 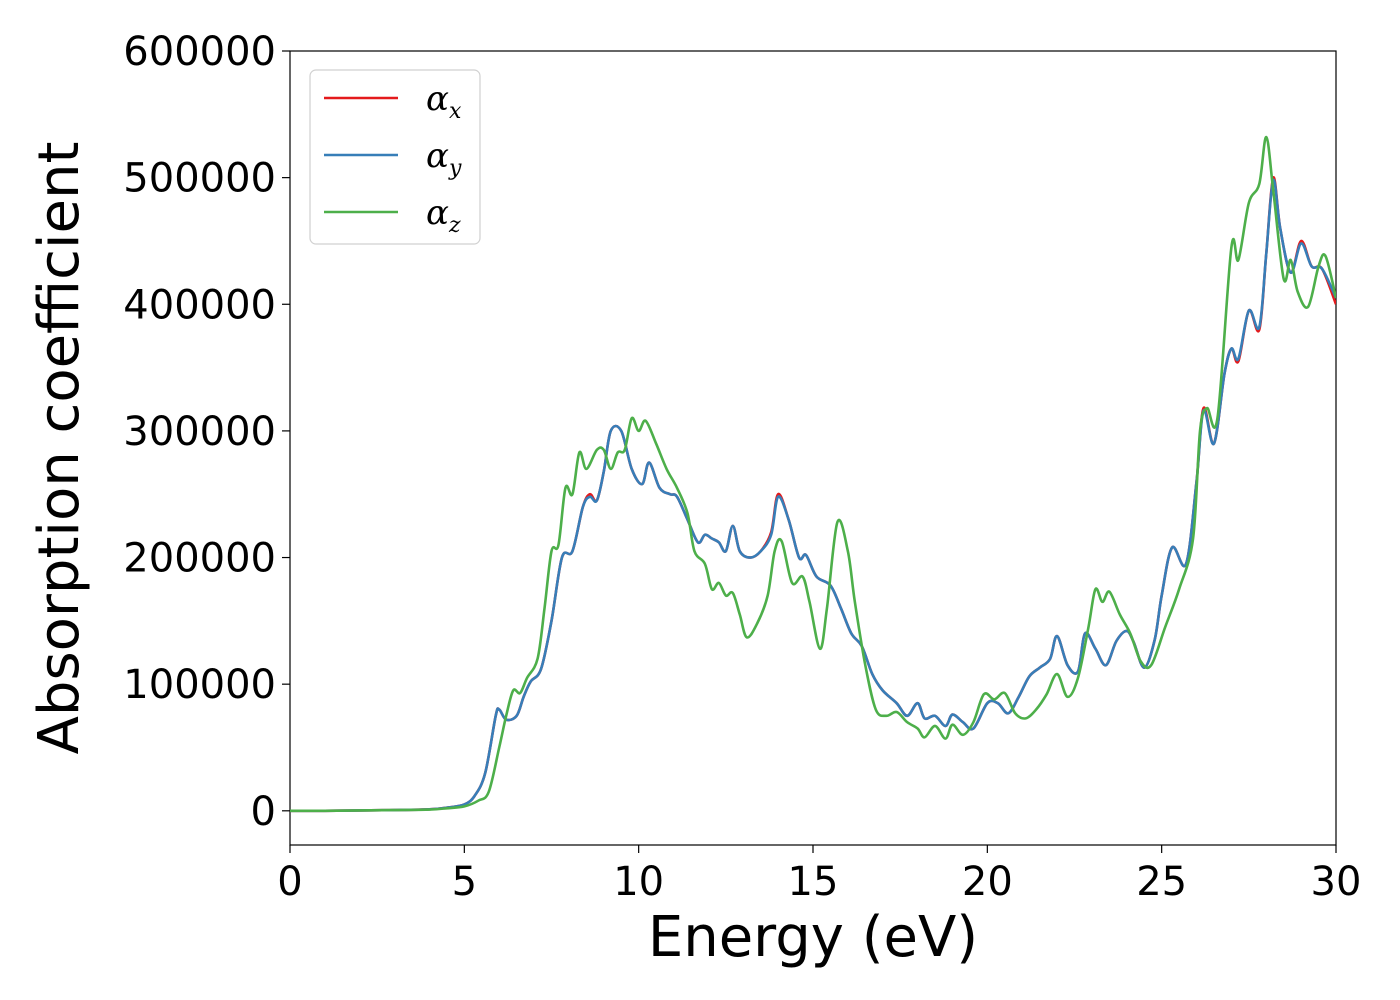 I want to click on x-tick-label: 10, so click(x=638, y=882).